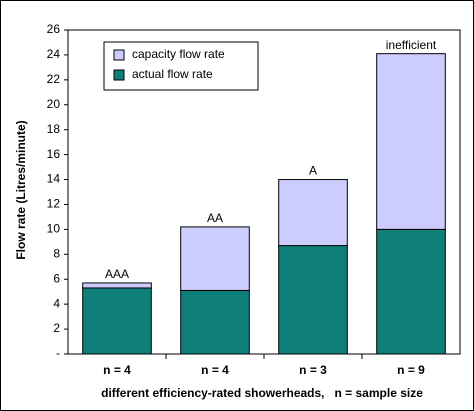  Describe the element at coordinates (56, 278) in the screenshot. I see `y-tick-label: 6` at that location.